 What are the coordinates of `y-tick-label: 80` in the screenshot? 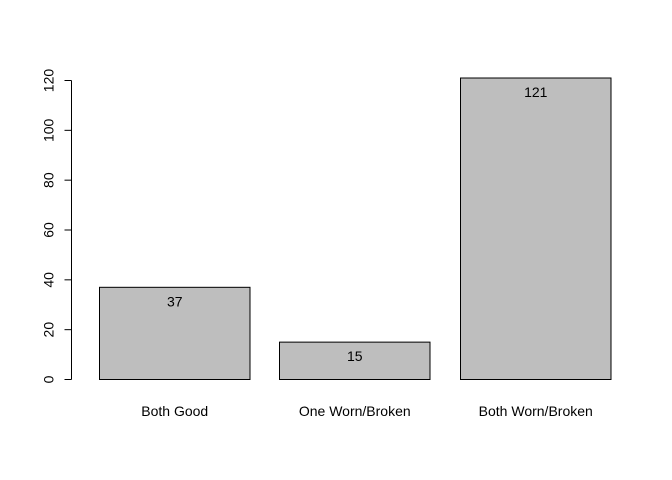 It's located at (49, 180).